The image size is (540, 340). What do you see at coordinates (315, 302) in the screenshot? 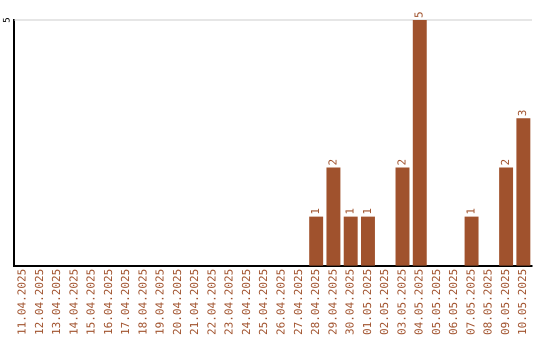
I see `x-tick-label: 28.04.2025` at bounding box center [315, 302].